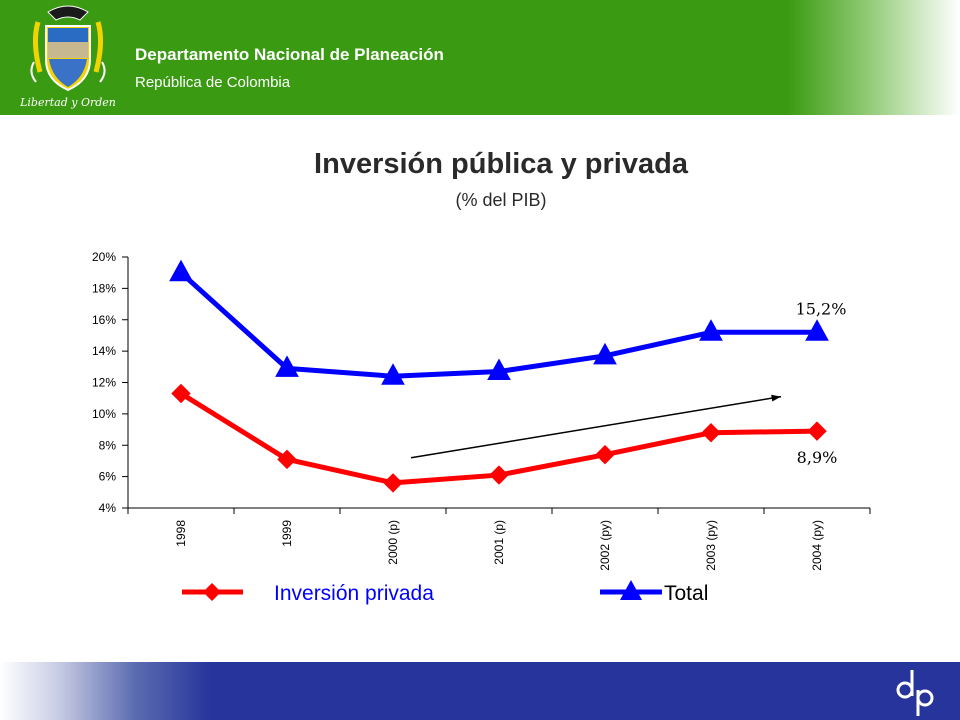 The height and width of the screenshot is (720, 960). What do you see at coordinates (287, 533) in the screenshot?
I see `x-tick-label: 1999` at bounding box center [287, 533].